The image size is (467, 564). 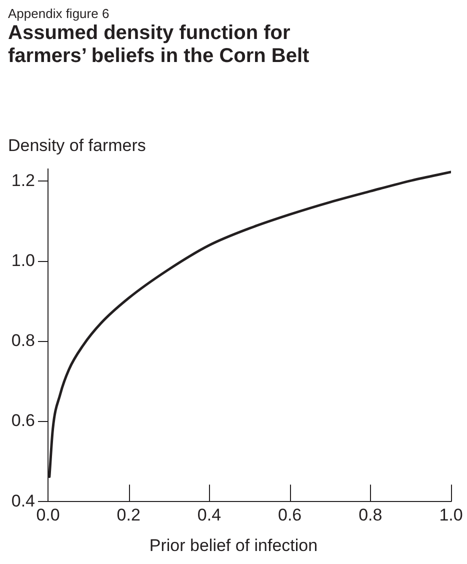 What do you see at coordinates (159, 45) in the screenshot?
I see `chart-title: Assumed density function for farmers’ beliefs in the Corn Belt` at bounding box center [159, 45].